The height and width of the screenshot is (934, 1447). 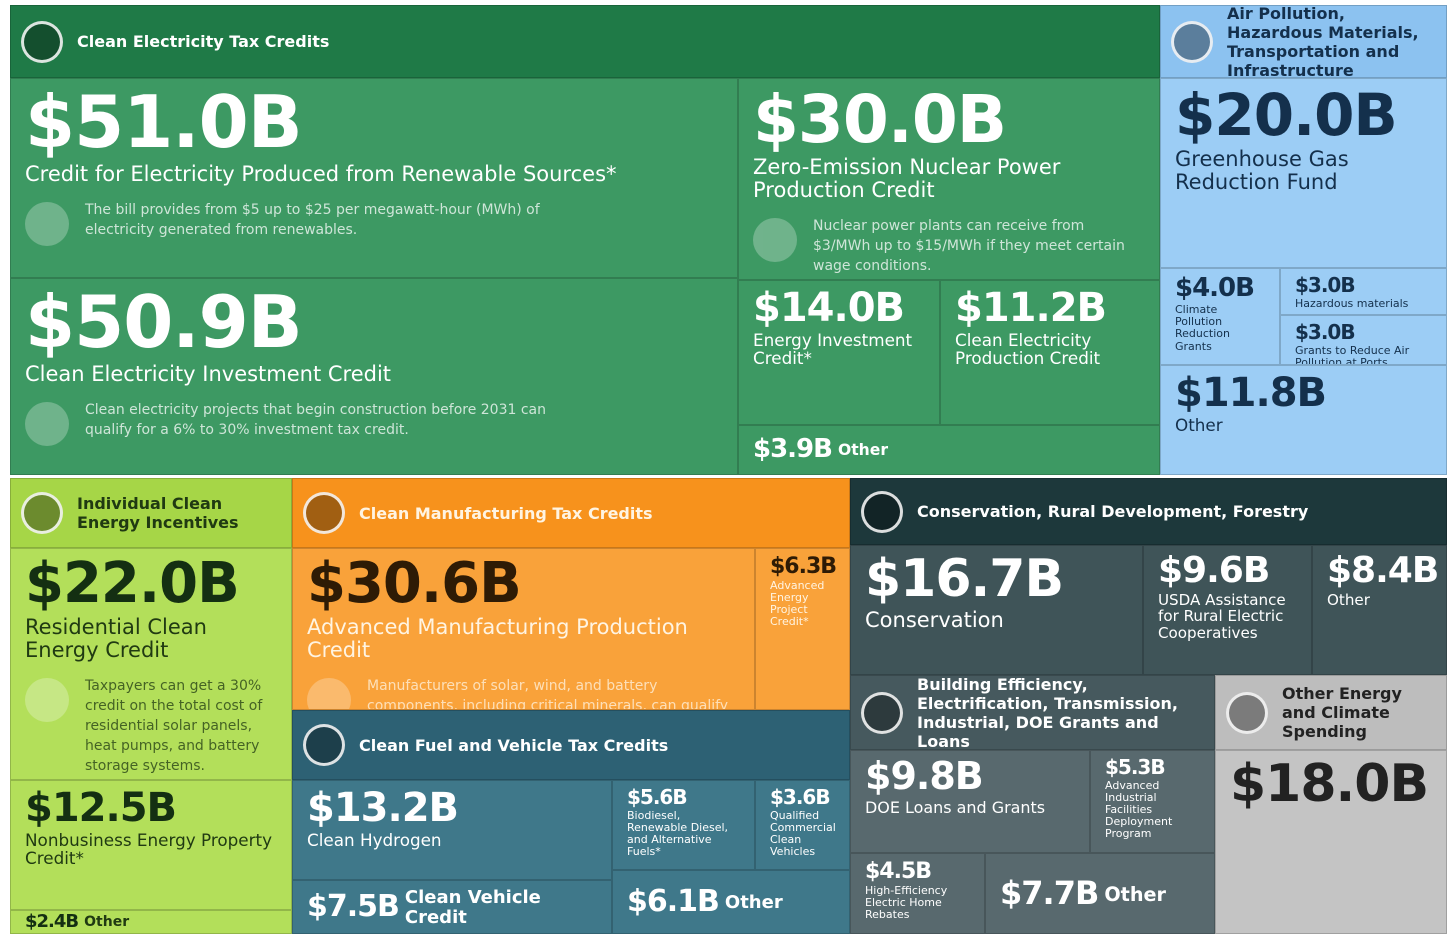 What do you see at coordinates (1352, 303) in the screenshot?
I see `tile-label: Hazardous materials` at bounding box center [1352, 303].